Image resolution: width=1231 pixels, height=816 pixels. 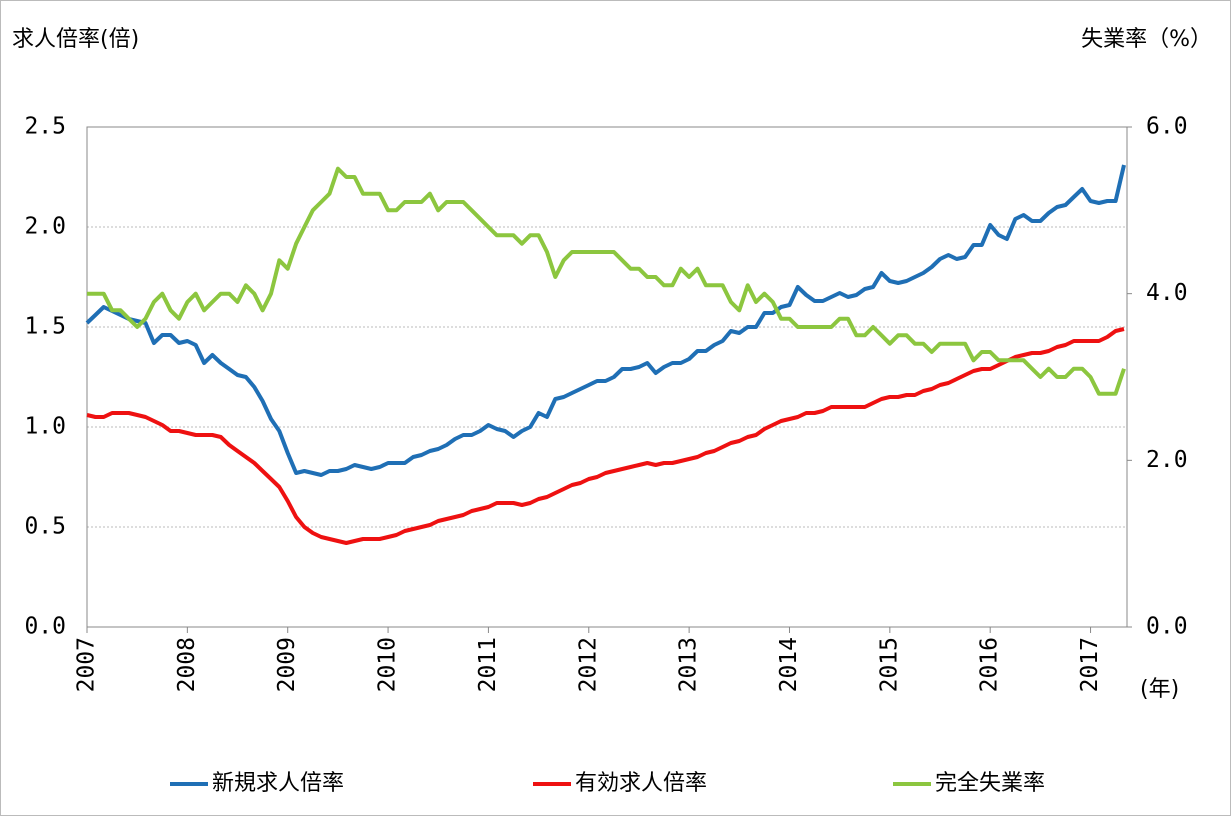 What do you see at coordinates (45, 527) in the screenshot?
I see `y-tick-label: 0.5` at bounding box center [45, 527].